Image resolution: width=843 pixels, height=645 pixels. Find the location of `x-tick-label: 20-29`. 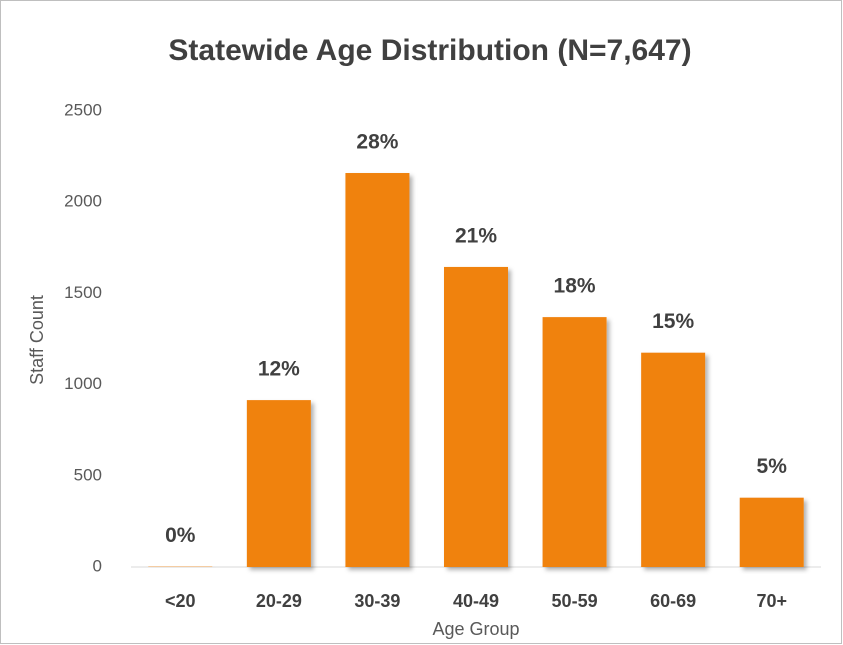

x-tick-label: 20-29 is located at coordinates (279, 601).